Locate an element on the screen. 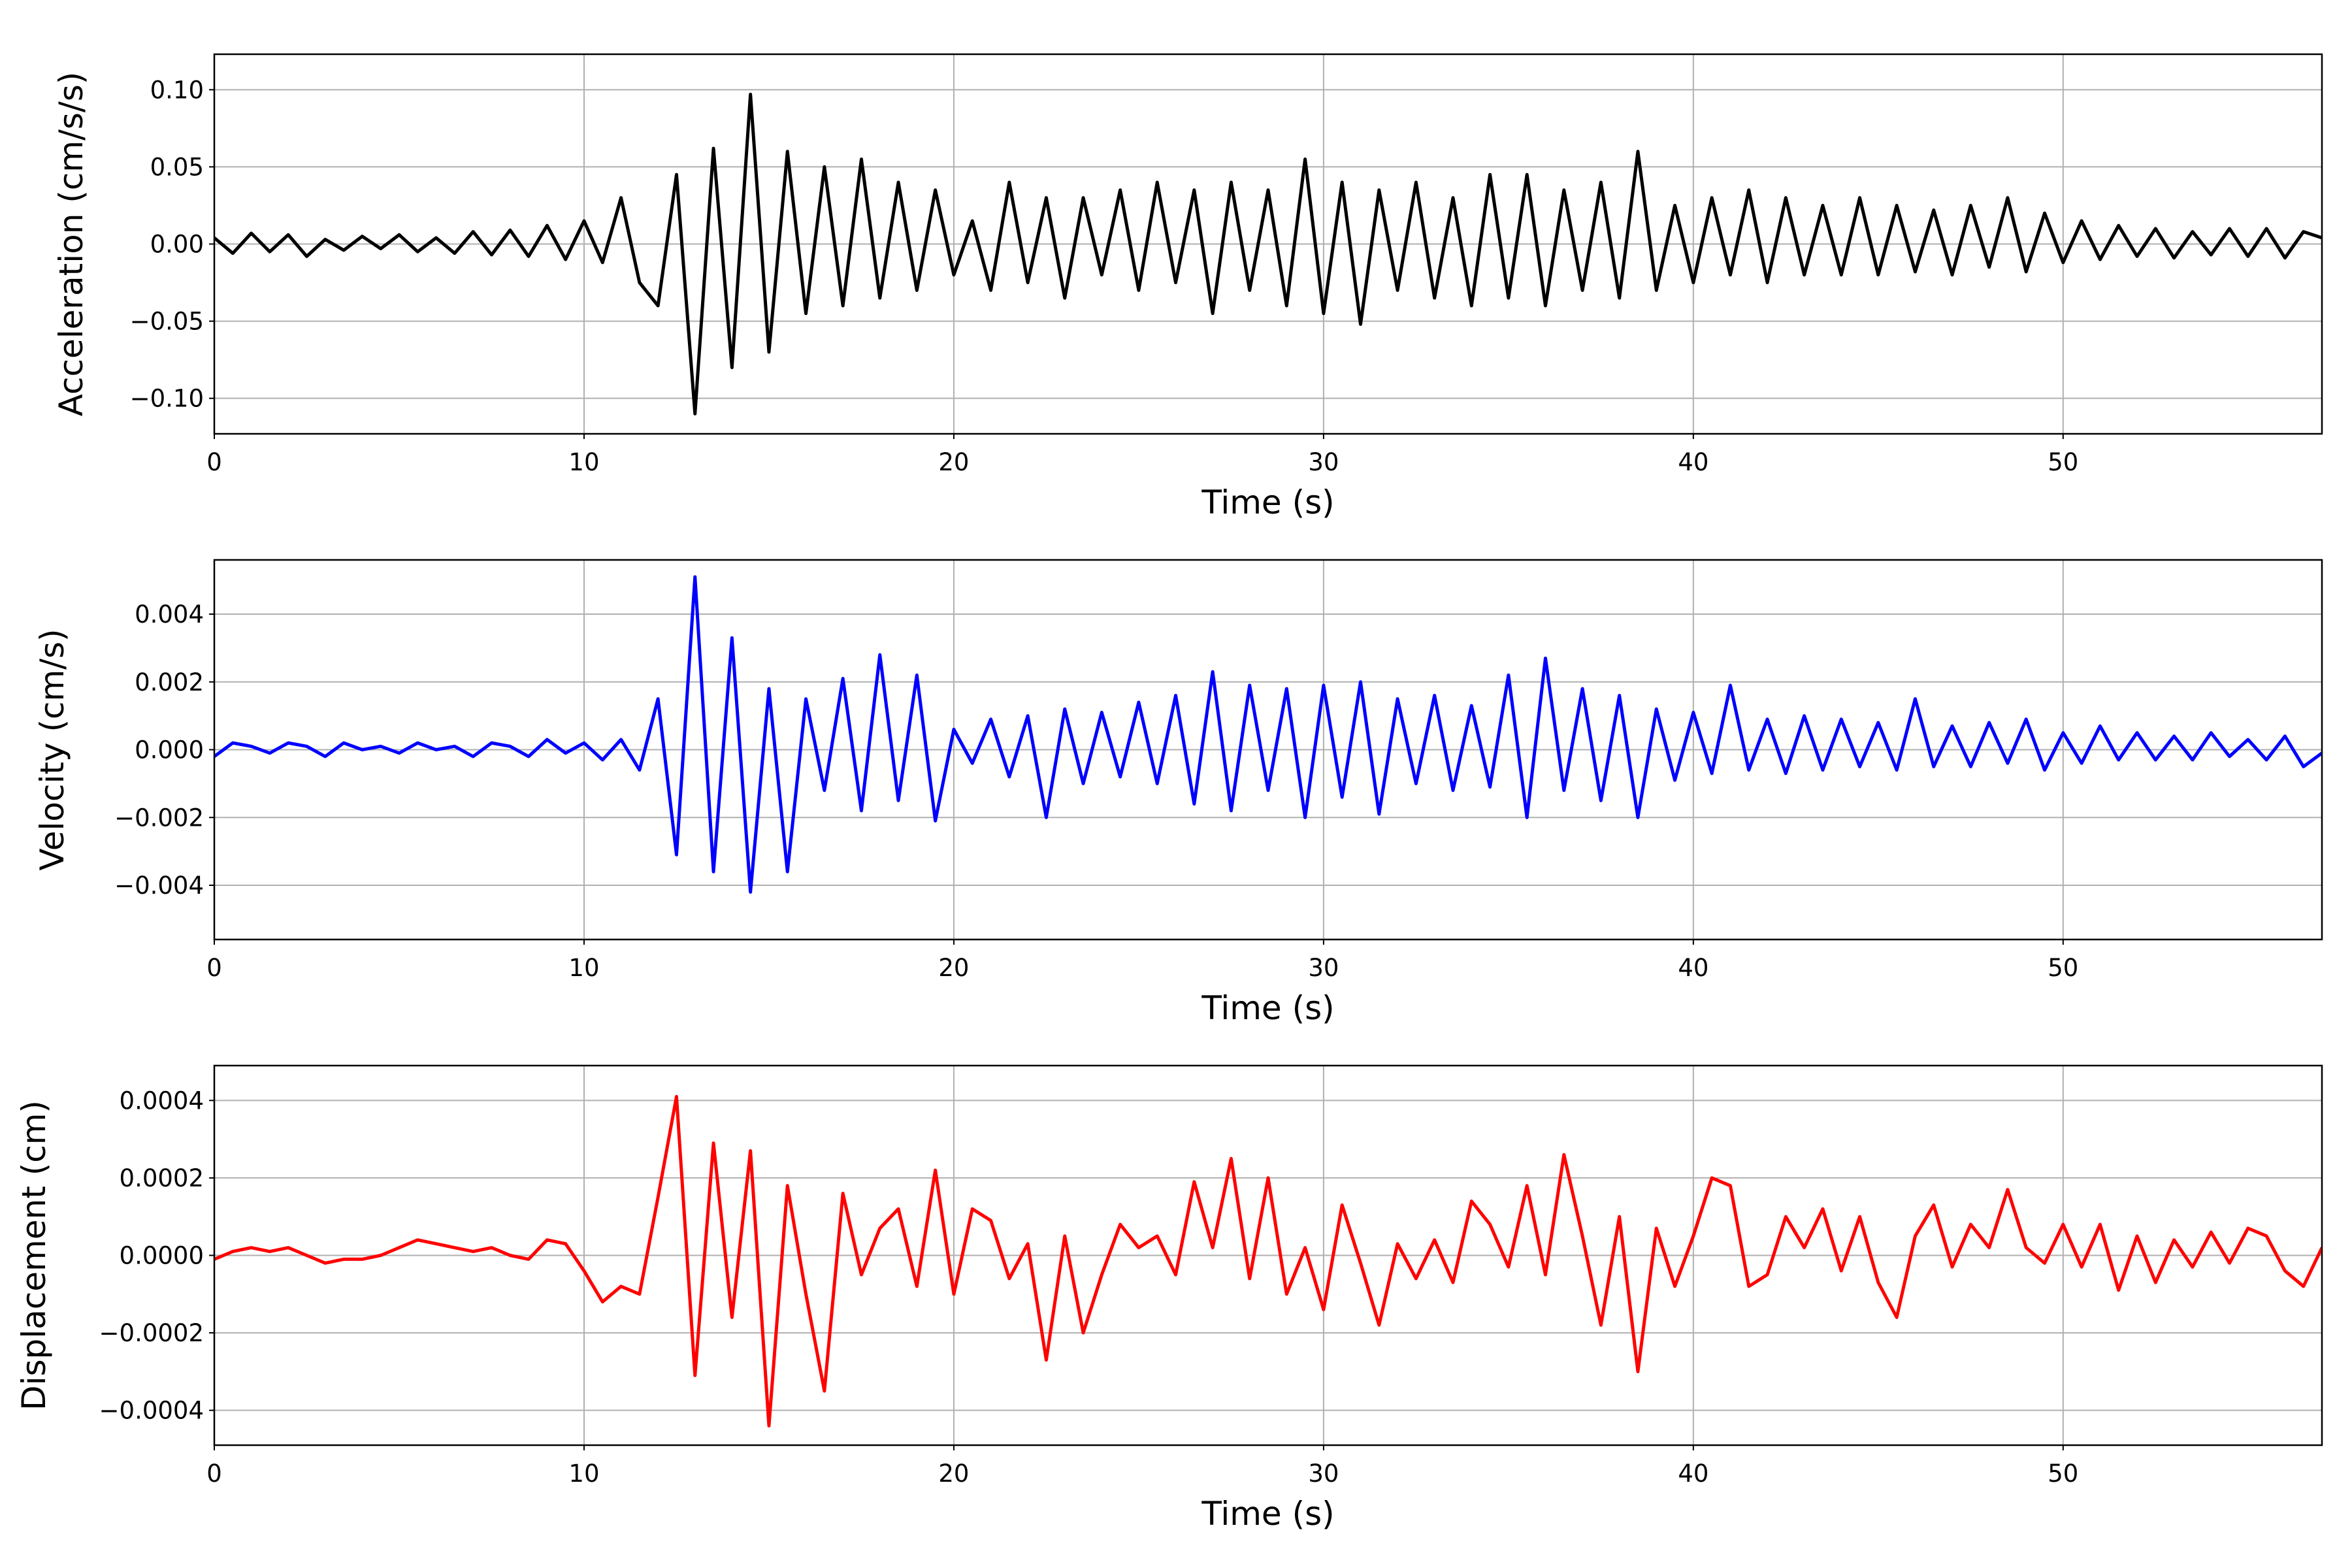  y-tick-label: 0.000 is located at coordinates (169, 750).